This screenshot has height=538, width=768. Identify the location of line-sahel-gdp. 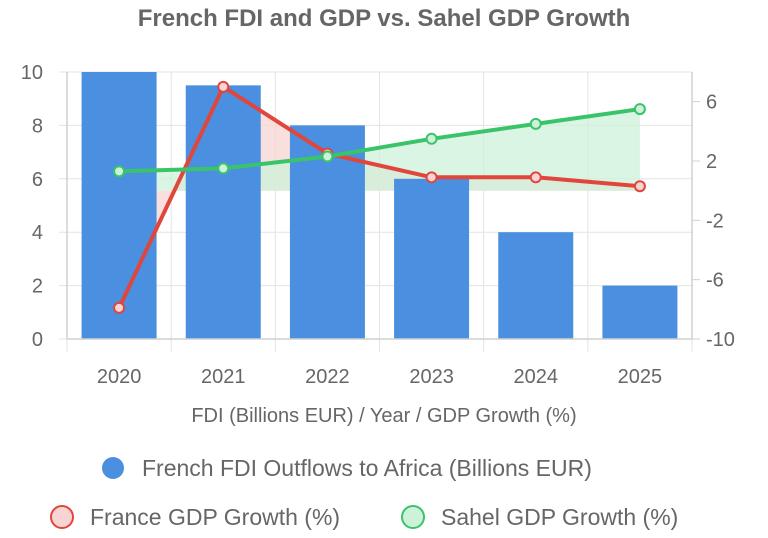
(380, 140).